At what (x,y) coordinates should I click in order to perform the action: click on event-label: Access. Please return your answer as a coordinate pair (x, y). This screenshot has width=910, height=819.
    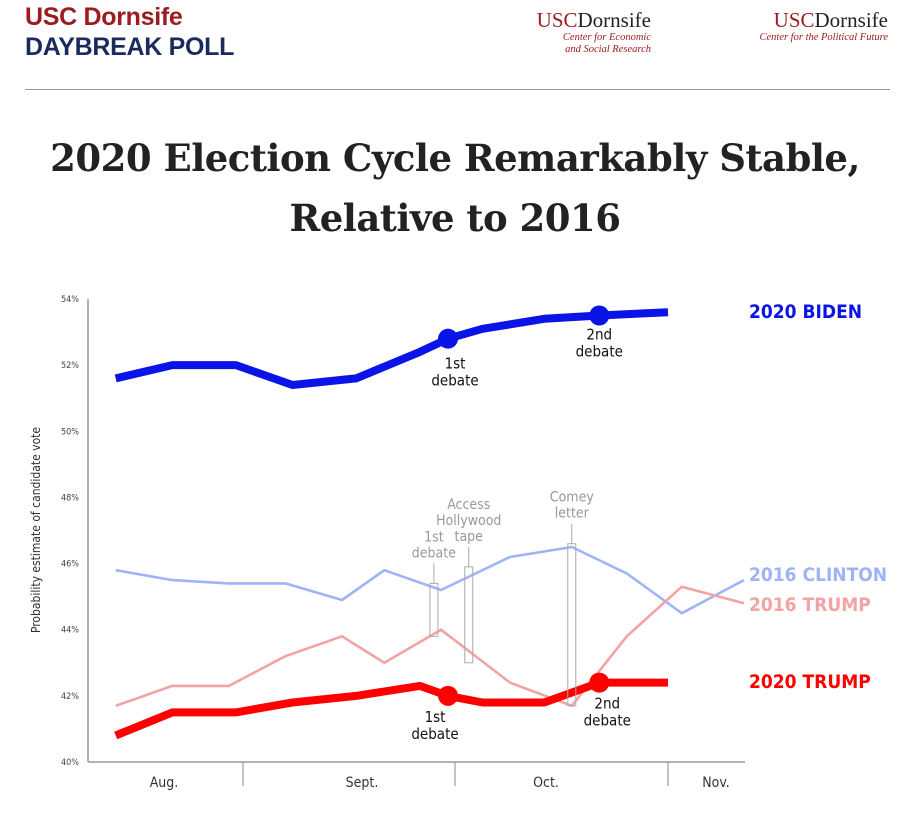
    Looking at the image, I should click on (468, 505).